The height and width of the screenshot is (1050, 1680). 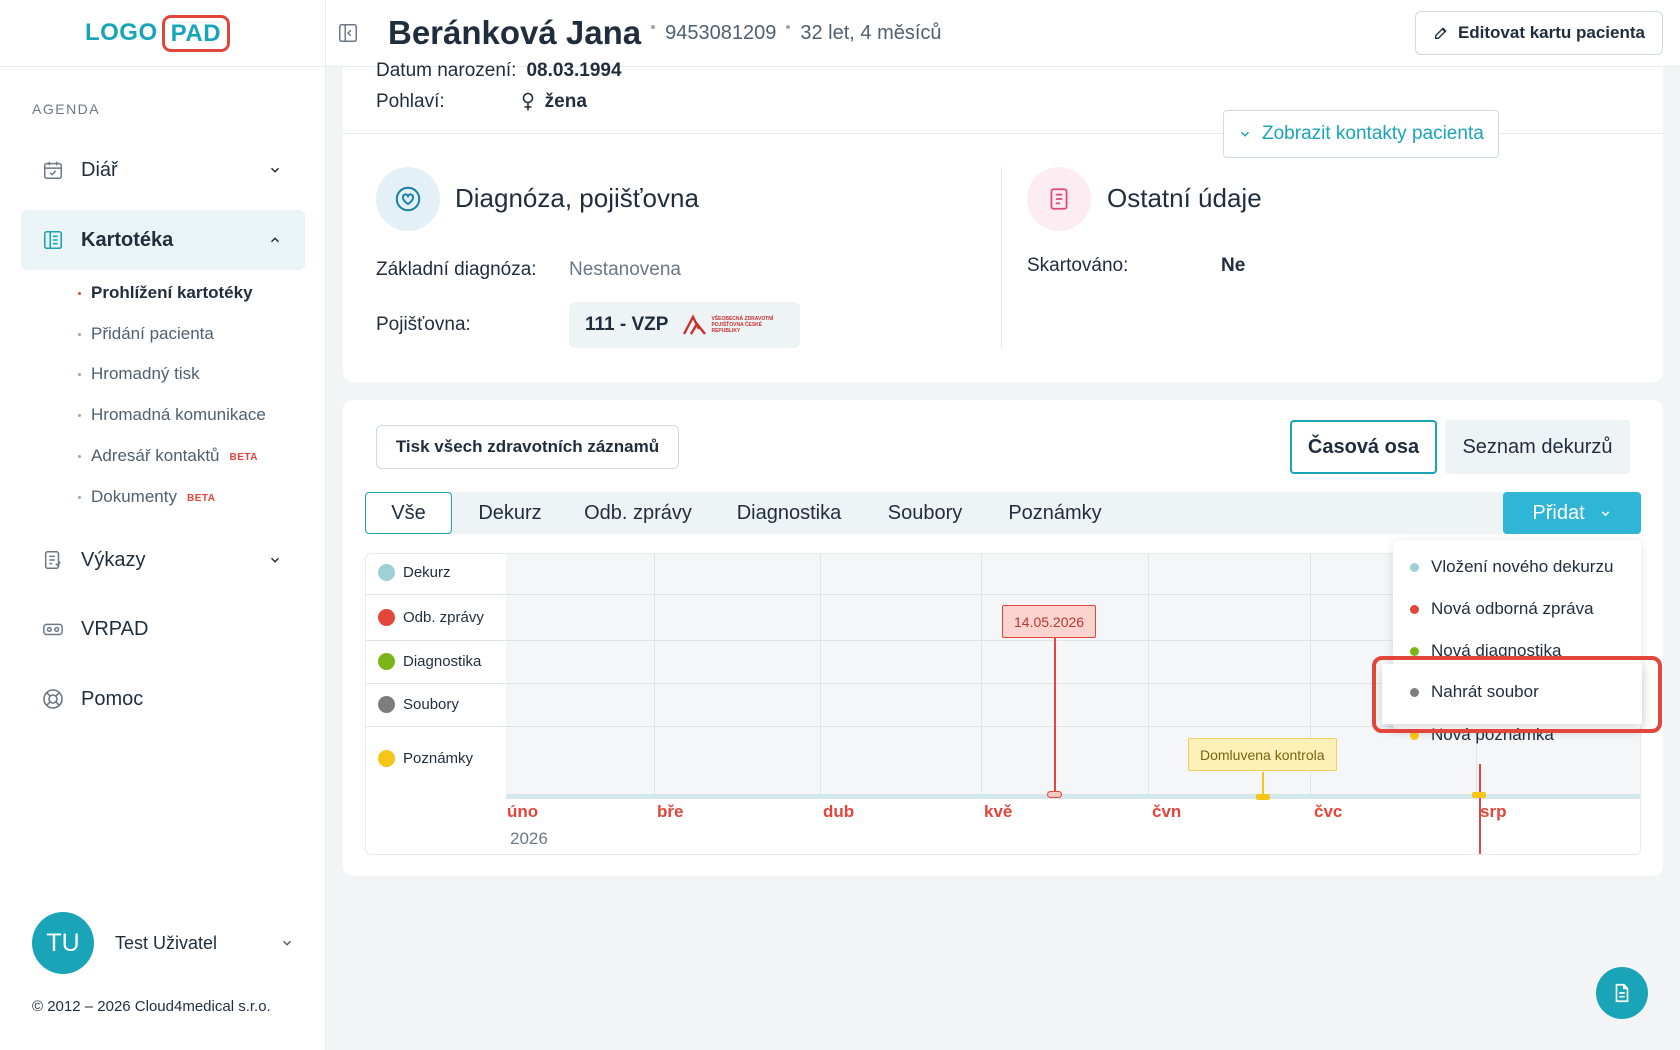 I want to click on filter-files: Soubory, so click(x=925, y=512).